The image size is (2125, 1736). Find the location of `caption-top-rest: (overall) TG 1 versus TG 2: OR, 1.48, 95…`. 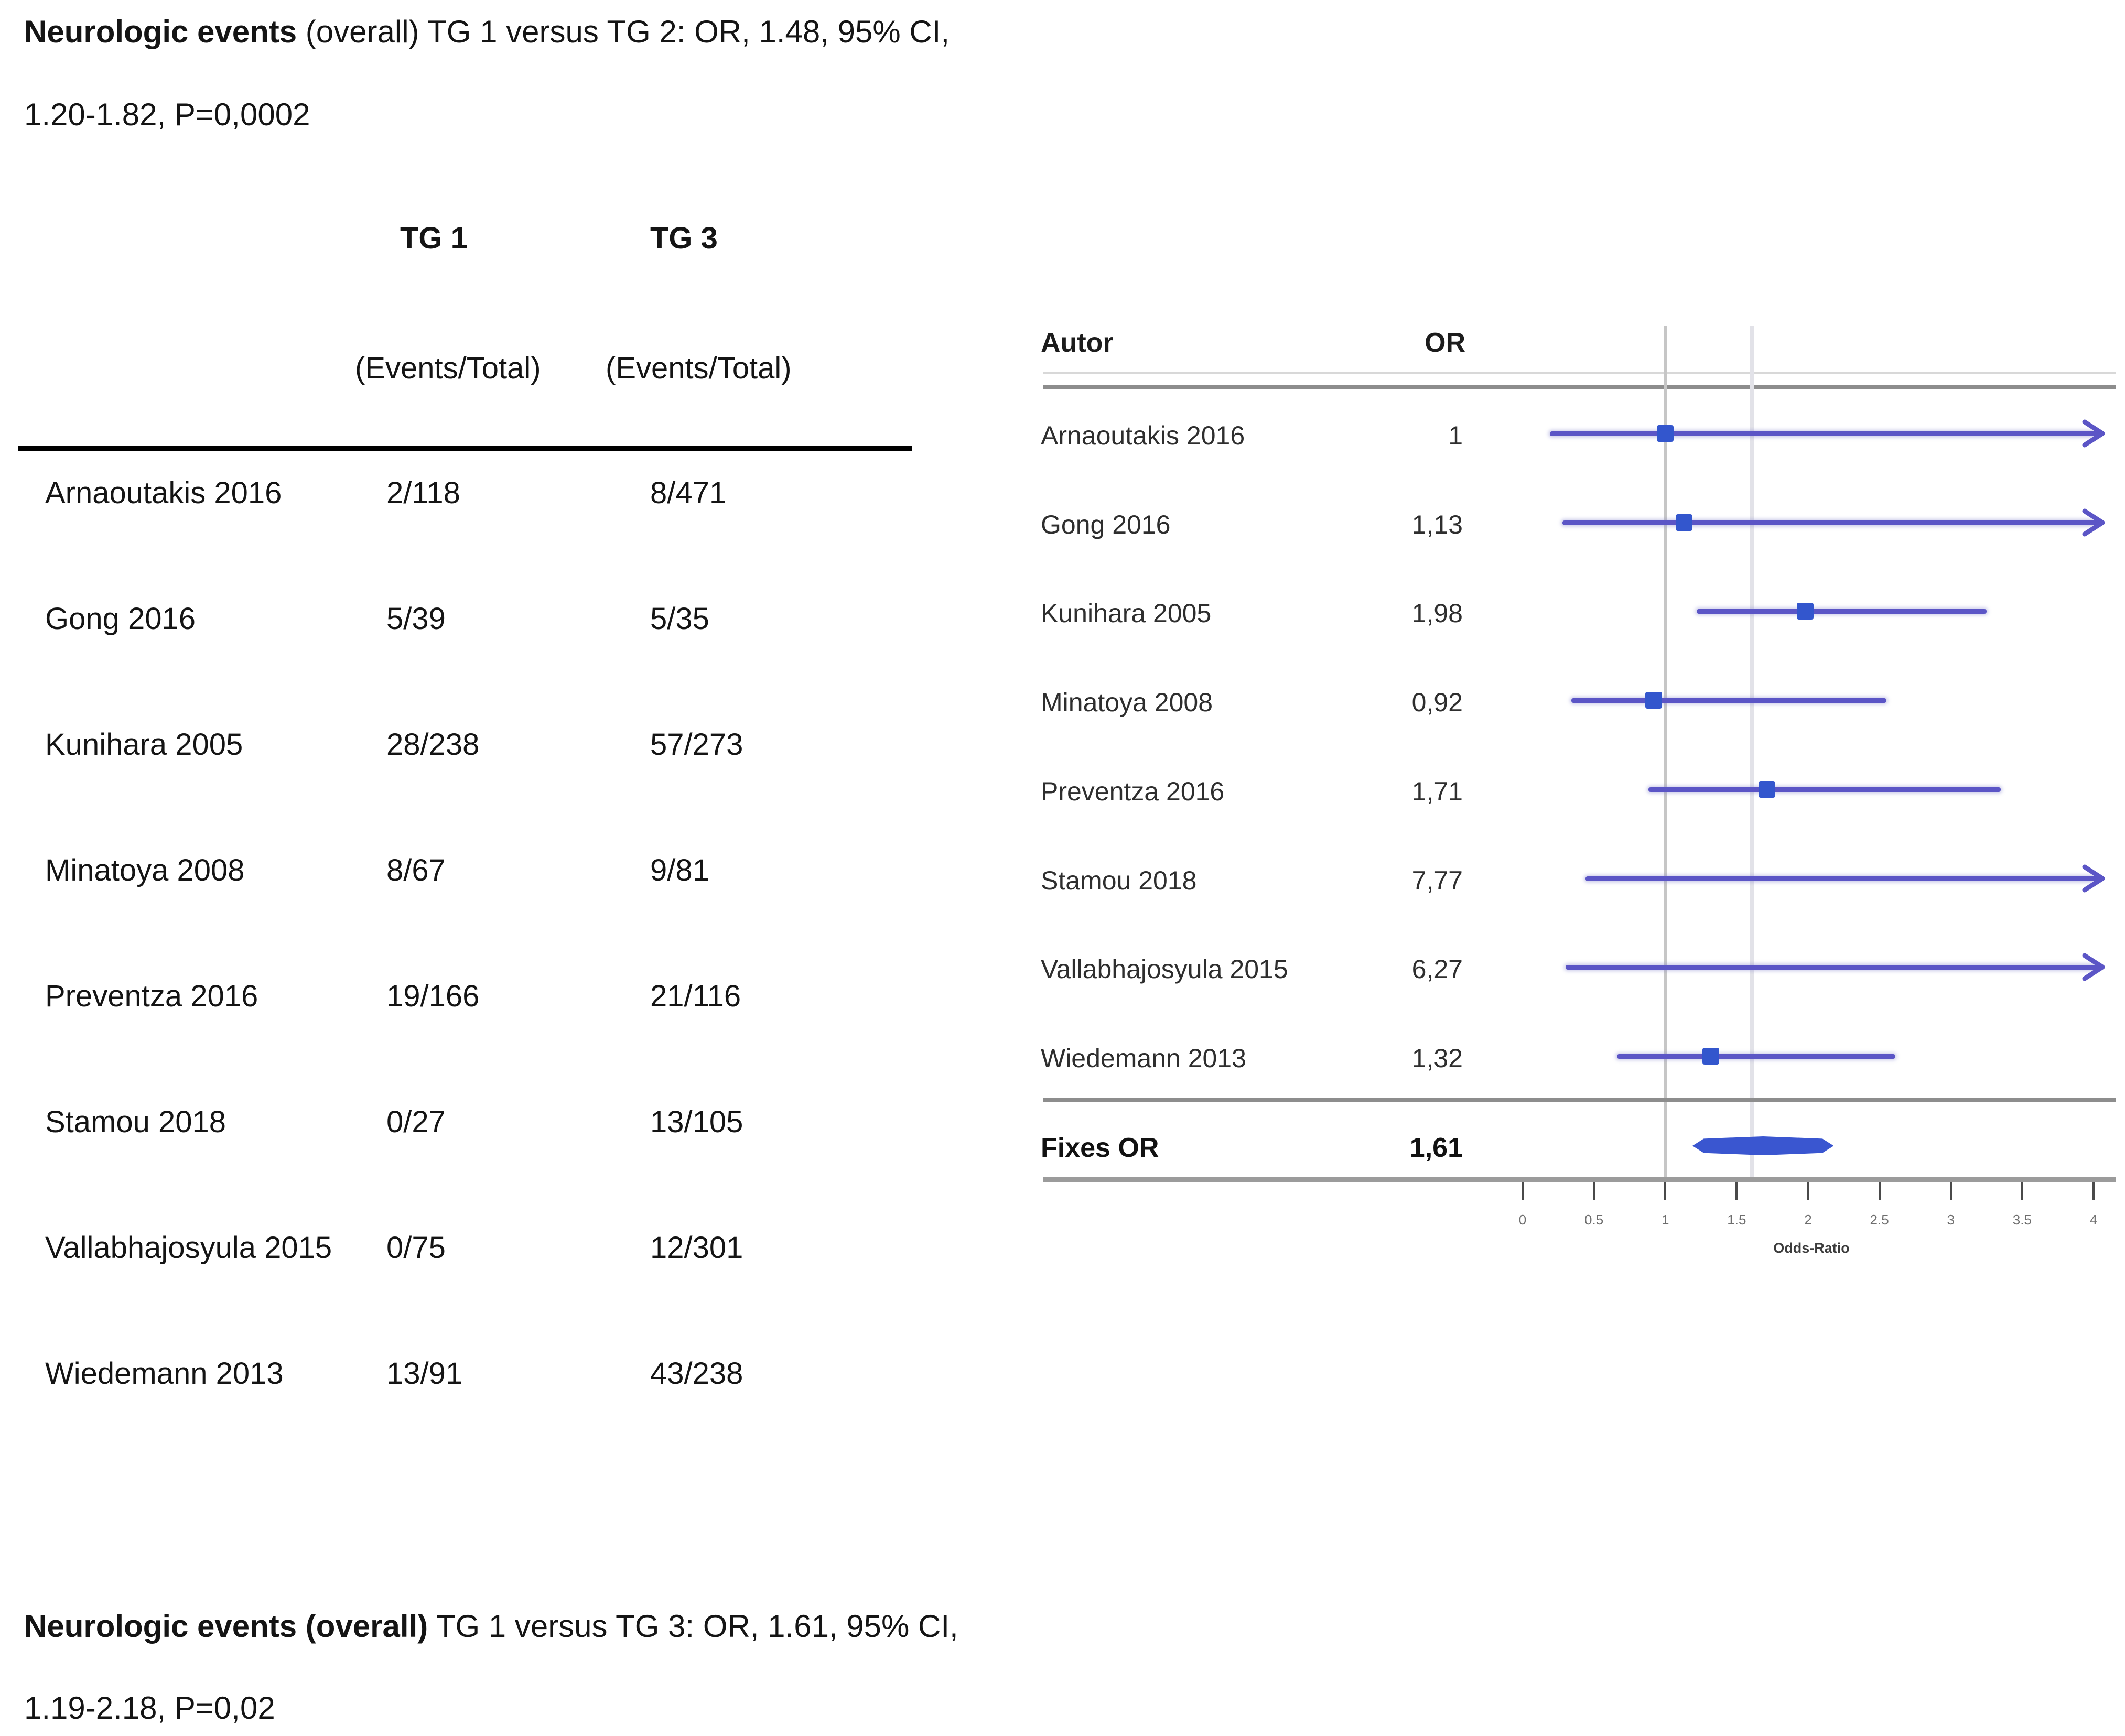

caption-top-rest: (overall) TG 1 versus TG 2: OR, 1.48, 95… is located at coordinates (623, 31).